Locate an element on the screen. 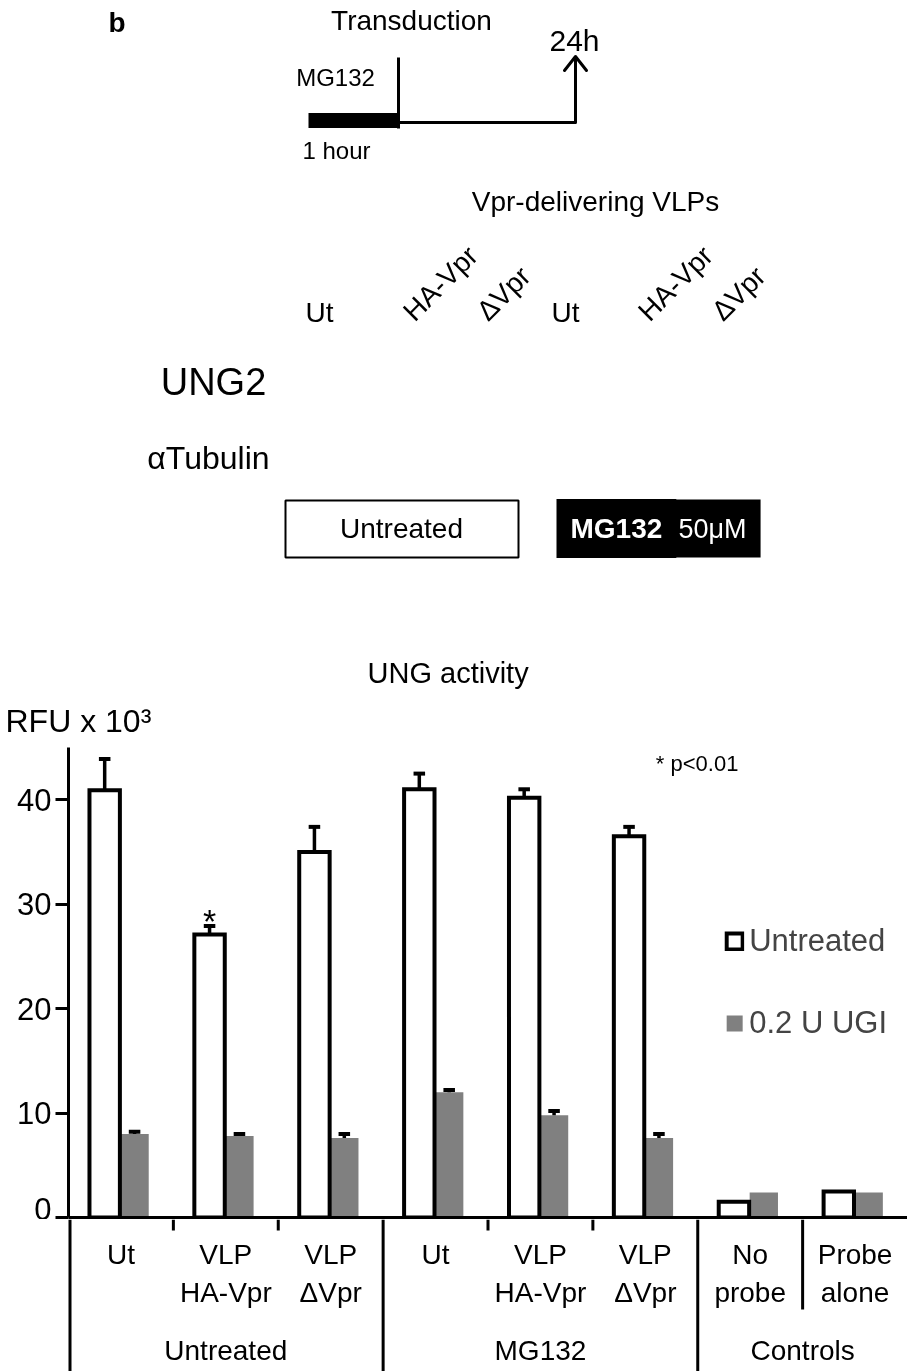 The height and width of the screenshot is (1371, 907). text: 1 hour is located at coordinates (336, 150).